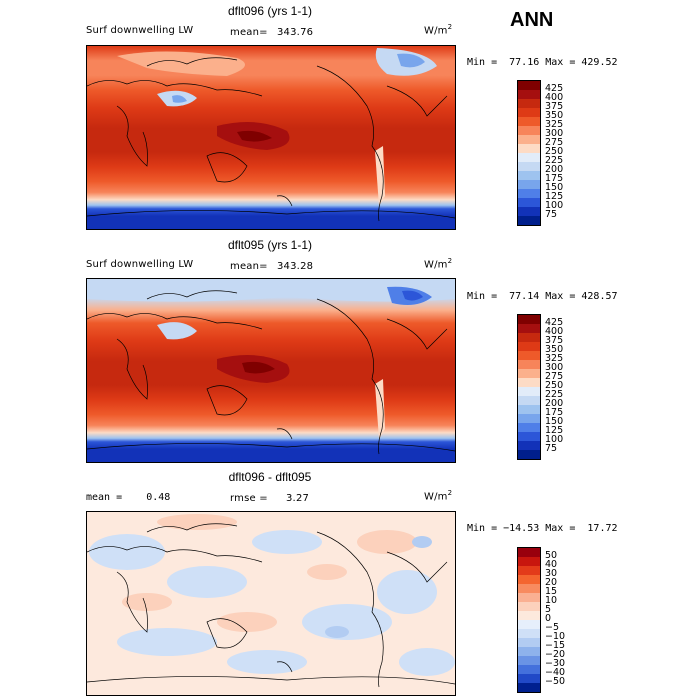  What do you see at coordinates (551, 214) in the screenshot?
I see `cbar-1-label: 75` at bounding box center [551, 214].